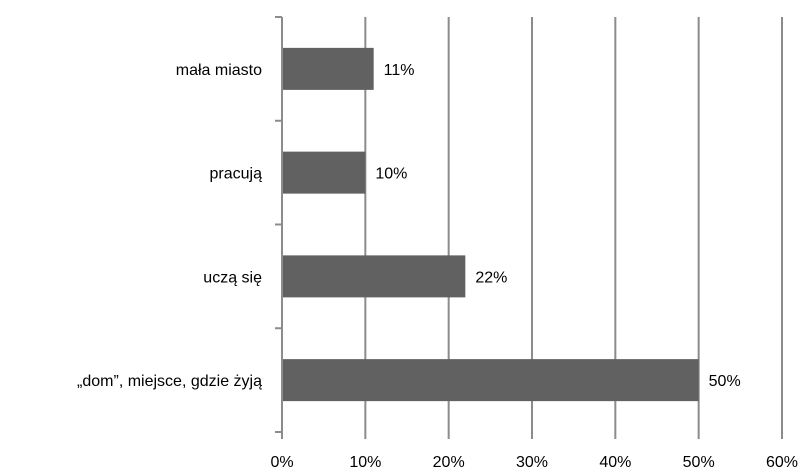  I want to click on x-tick-label: 30%, so click(532, 462).